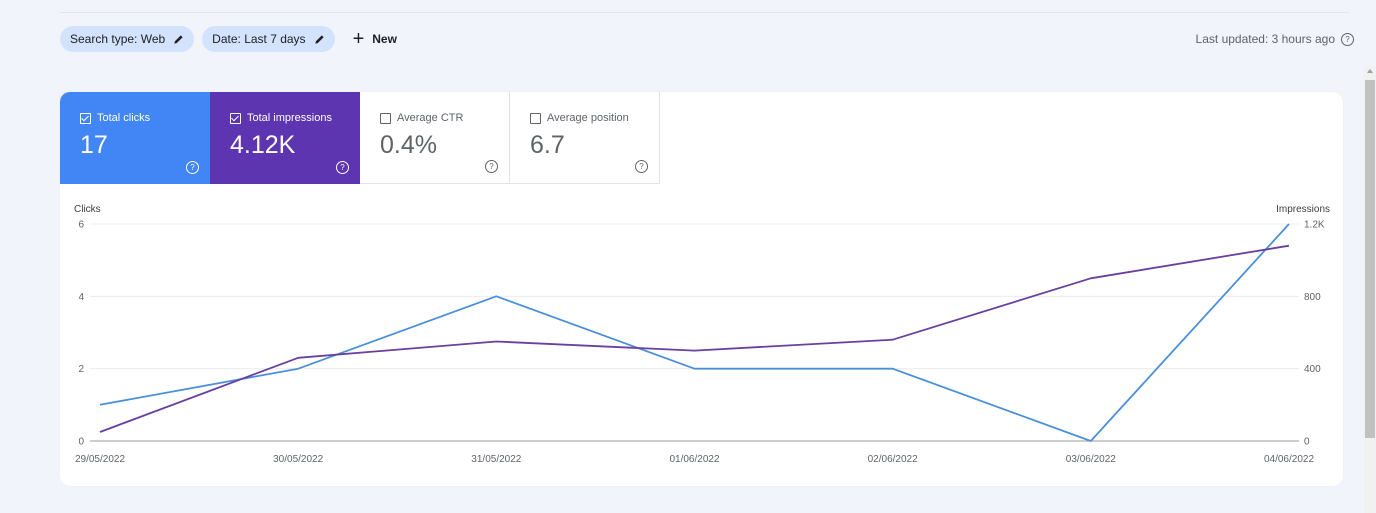  Describe the element at coordinates (1307, 442) in the screenshot. I see `y-right-tick-label: 0` at that location.